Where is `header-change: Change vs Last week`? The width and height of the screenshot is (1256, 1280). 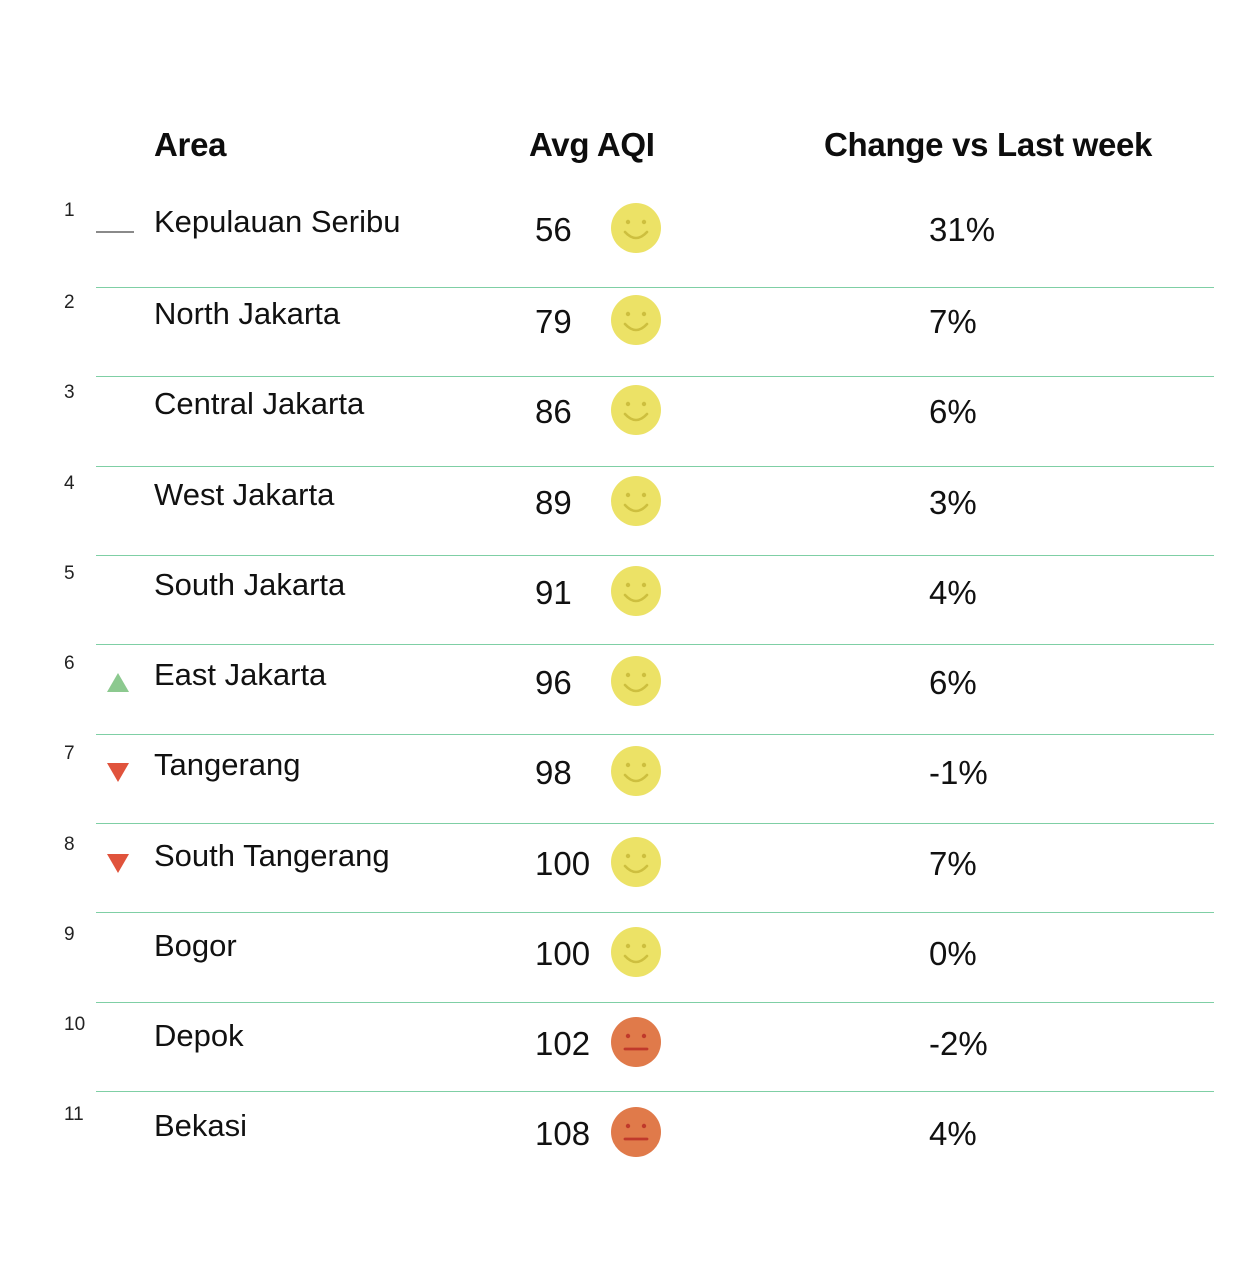 header-change: Change vs Last week is located at coordinates (988, 144).